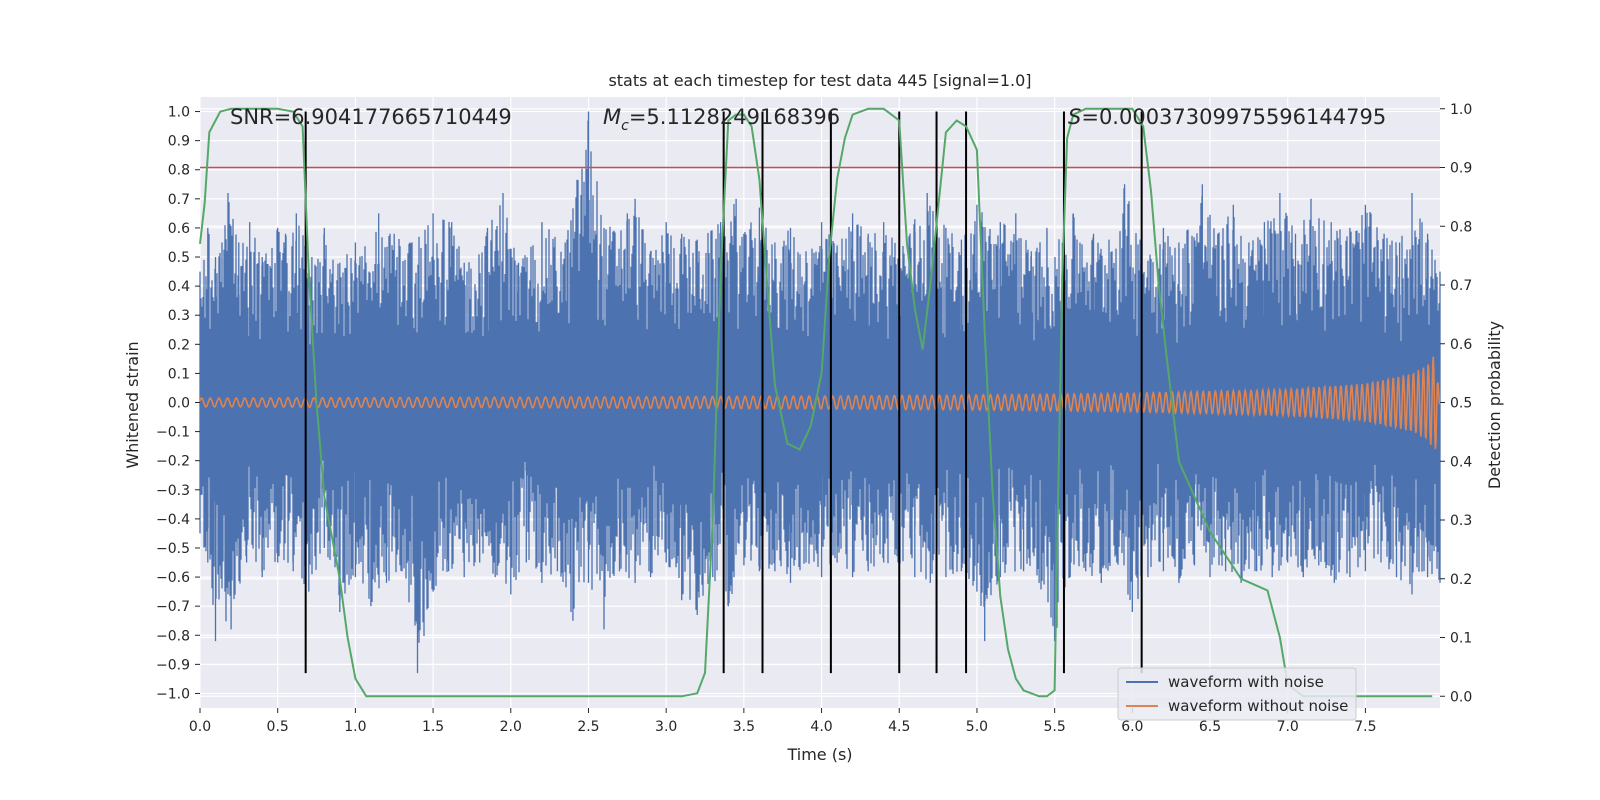  Describe the element at coordinates (1461, 286) in the screenshot. I see `y-right-tick-label: 0.7` at that location.